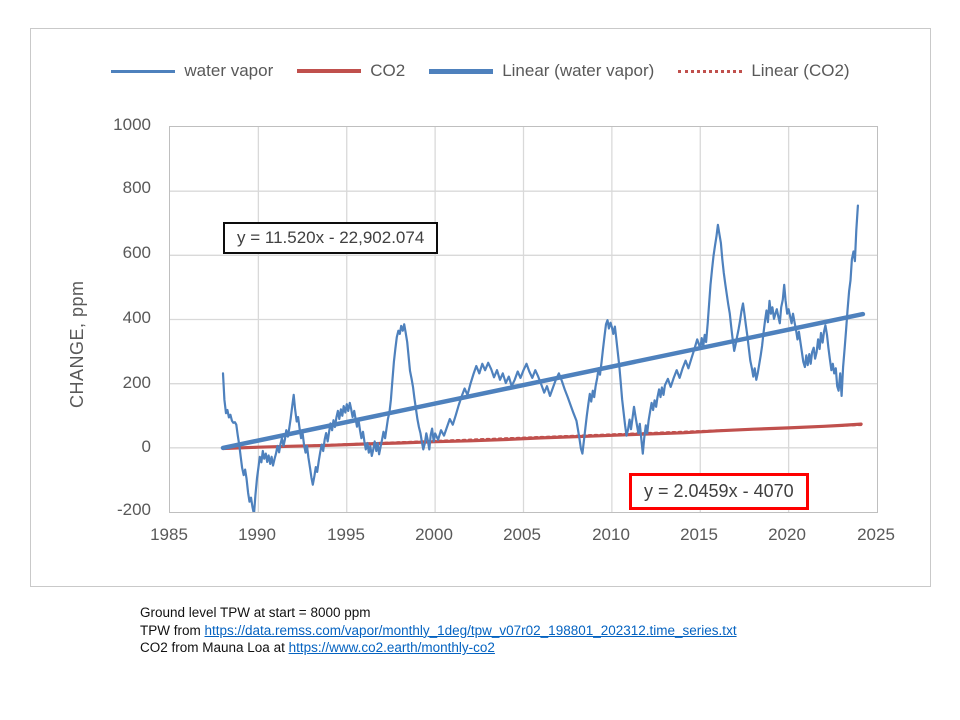 This screenshot has width=960, height=720. I want to click on legend-item-linear-water-vapor: Linear (water vapor), so click(541, 71).